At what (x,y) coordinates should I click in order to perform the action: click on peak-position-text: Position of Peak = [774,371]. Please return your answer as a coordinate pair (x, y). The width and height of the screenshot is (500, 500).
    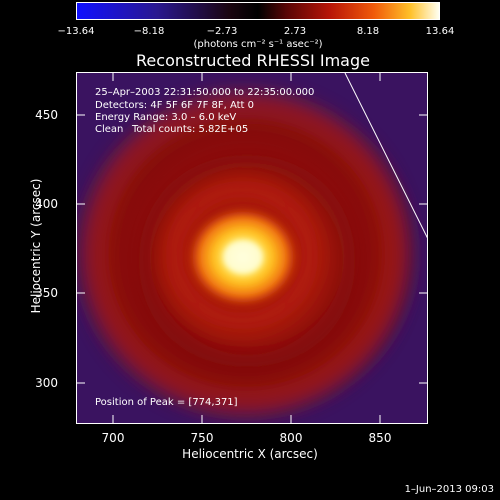
    Looking at the image, I should click on (166, 402).